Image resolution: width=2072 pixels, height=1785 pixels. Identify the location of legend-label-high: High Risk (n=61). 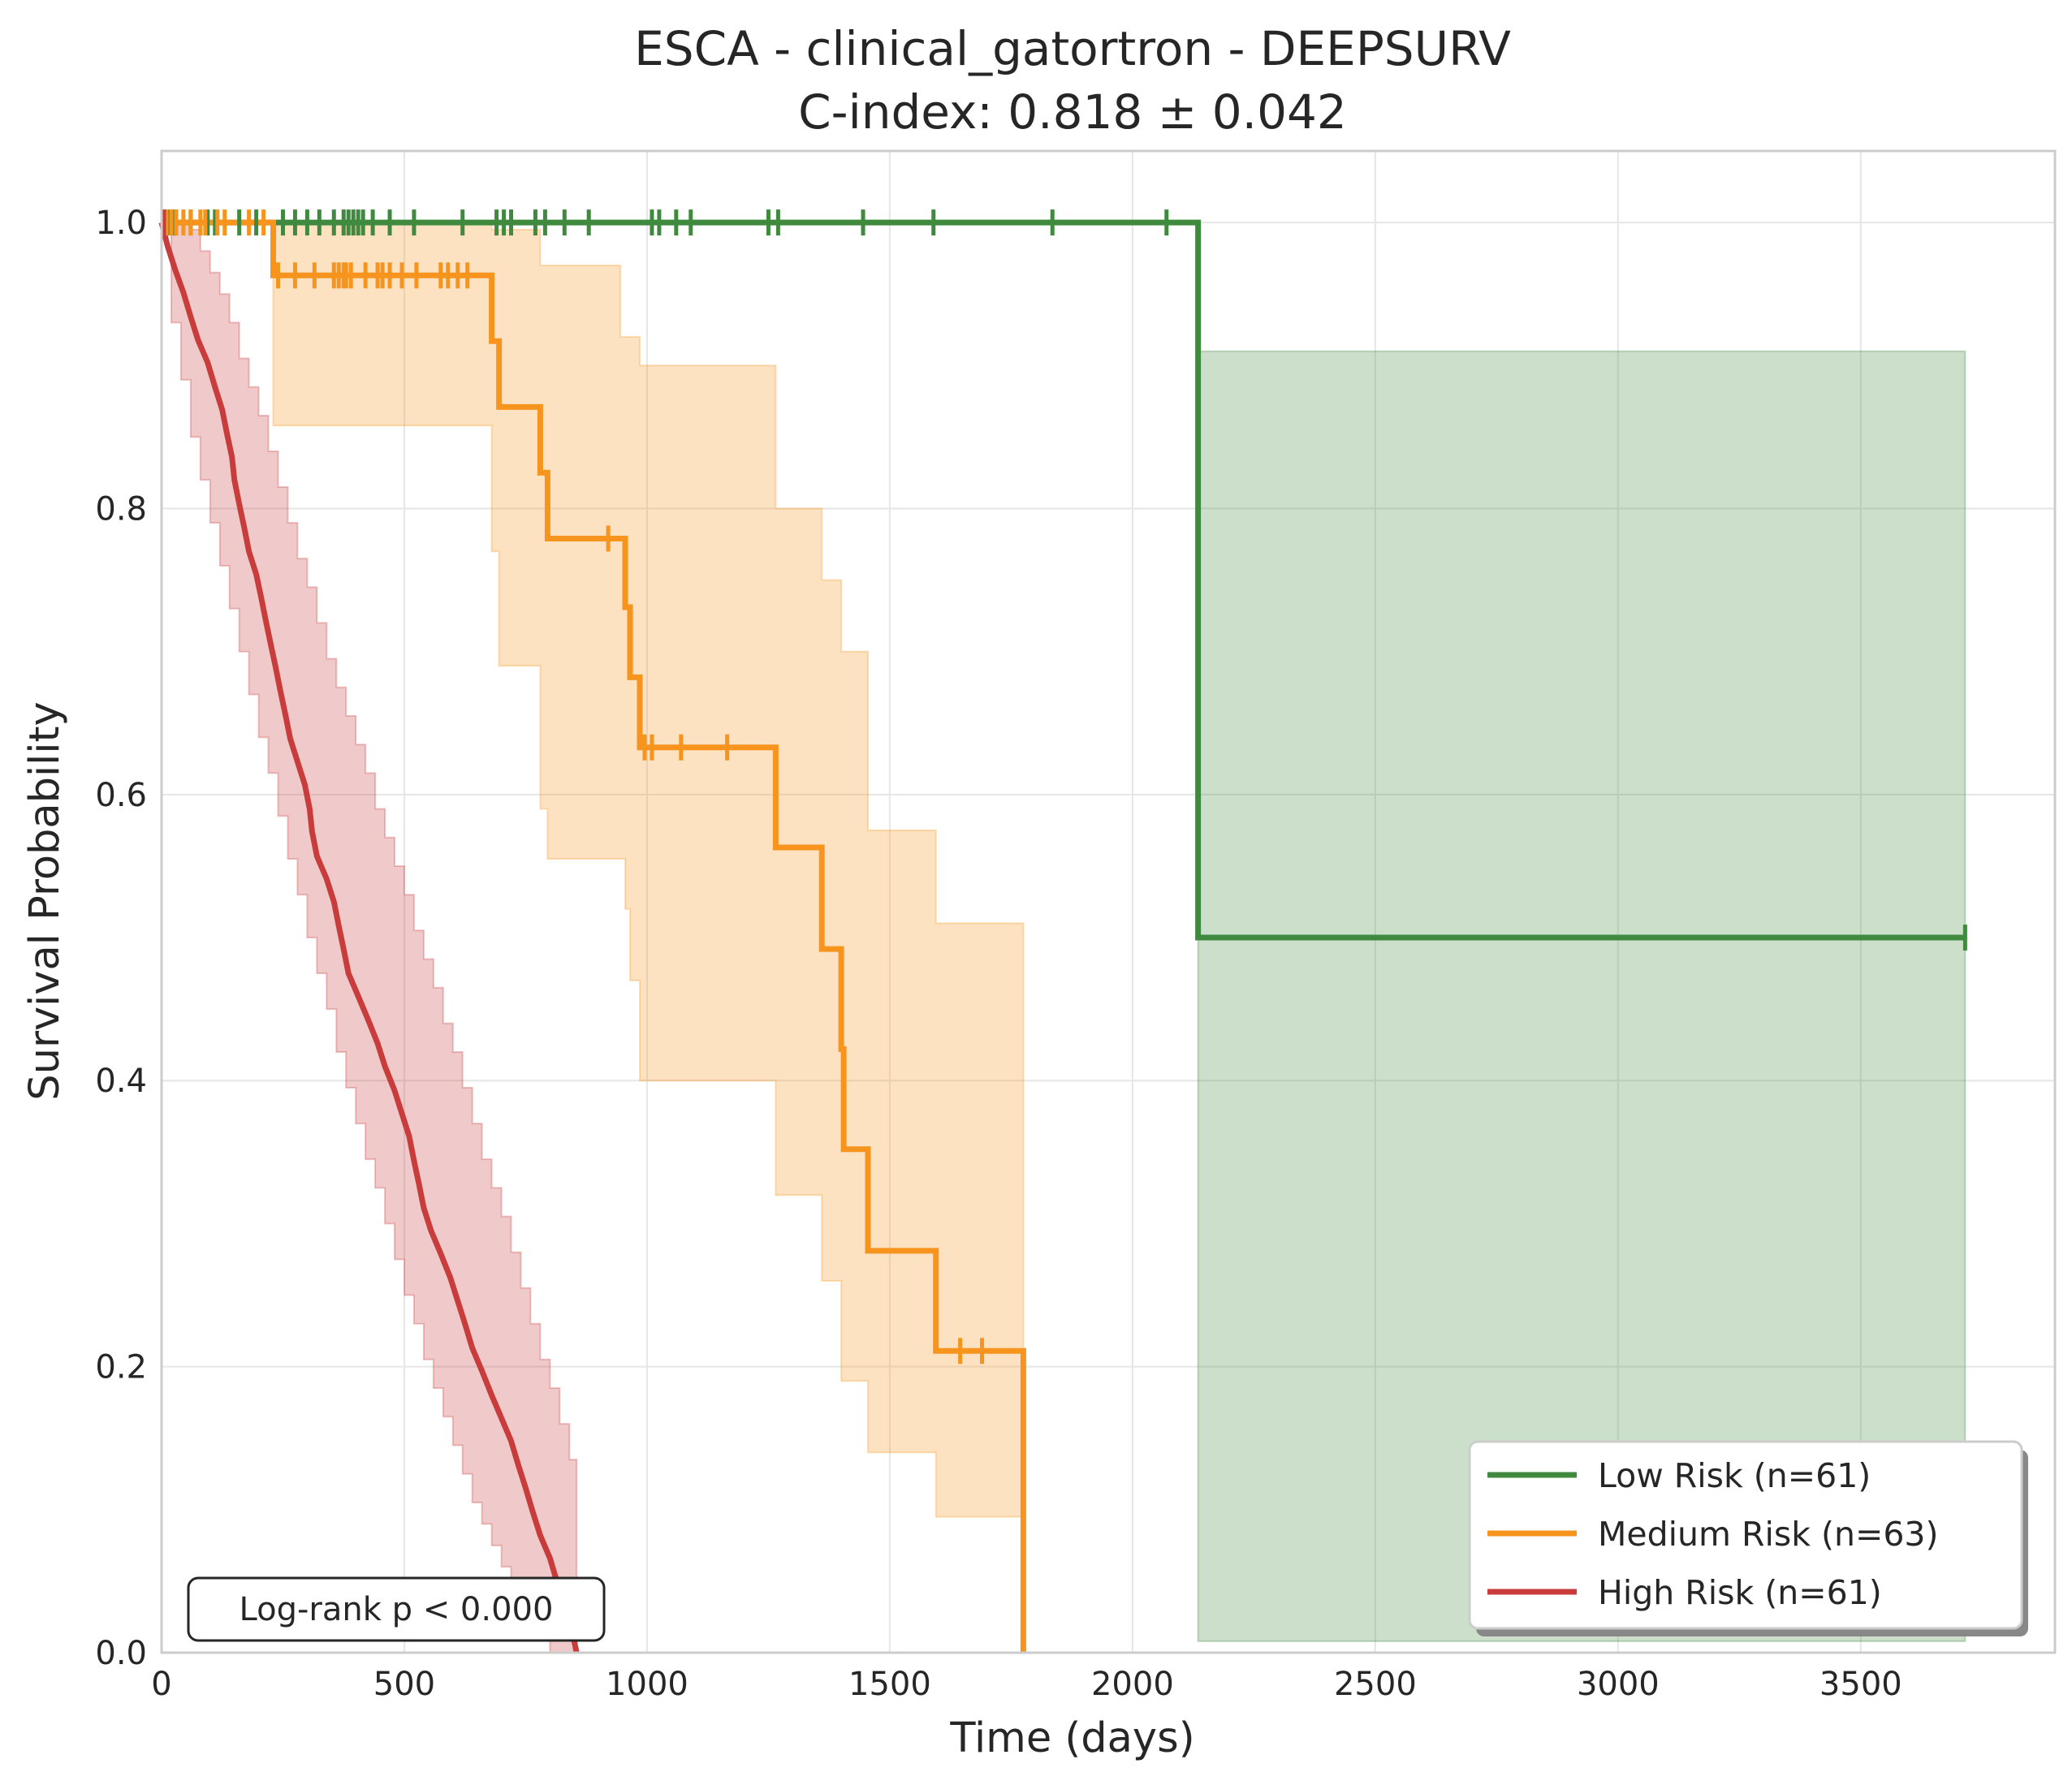
(1740, 1593).